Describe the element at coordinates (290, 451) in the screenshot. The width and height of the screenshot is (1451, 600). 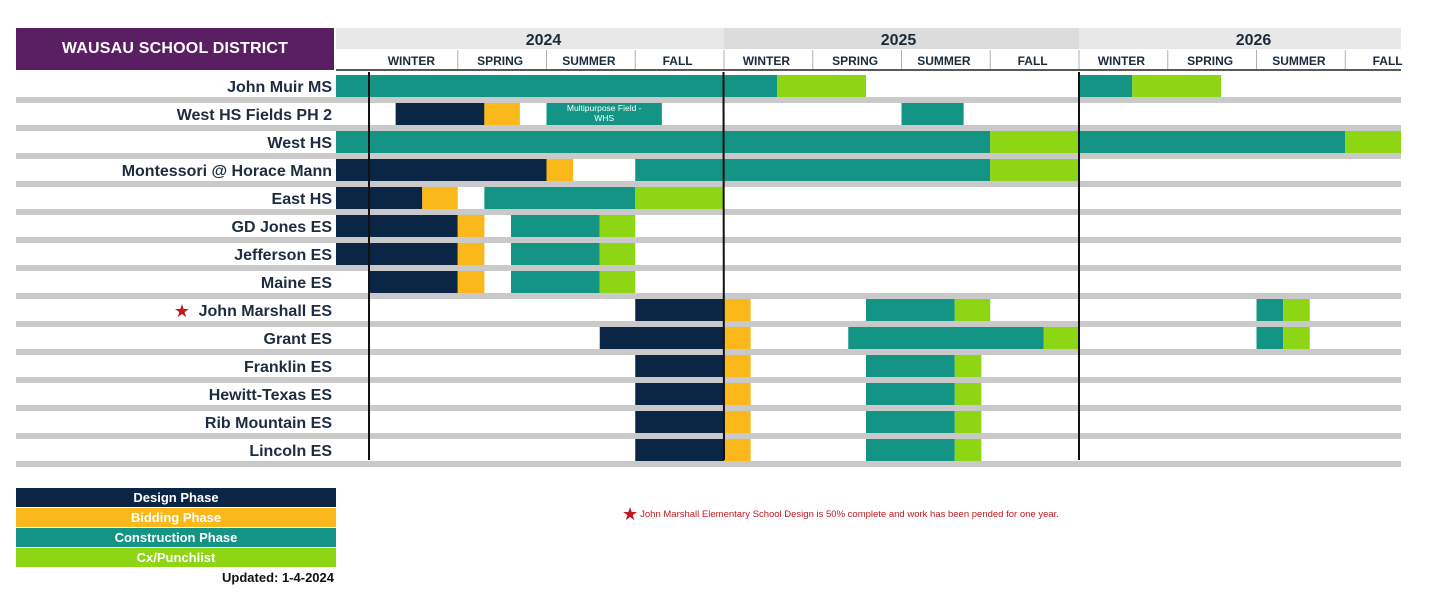
I see `row-label: Lincoln ES` at that location.